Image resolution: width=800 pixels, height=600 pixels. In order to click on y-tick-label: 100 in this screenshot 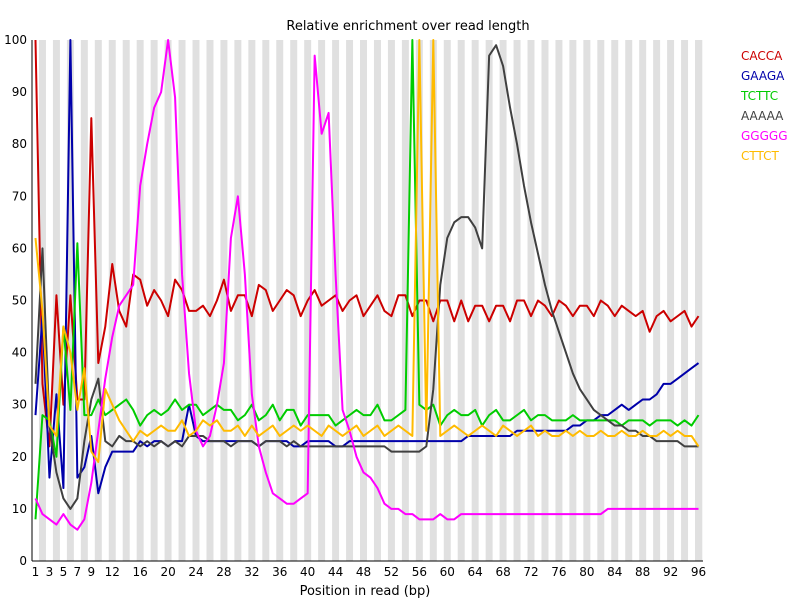, I will do `click(15, 40)`.